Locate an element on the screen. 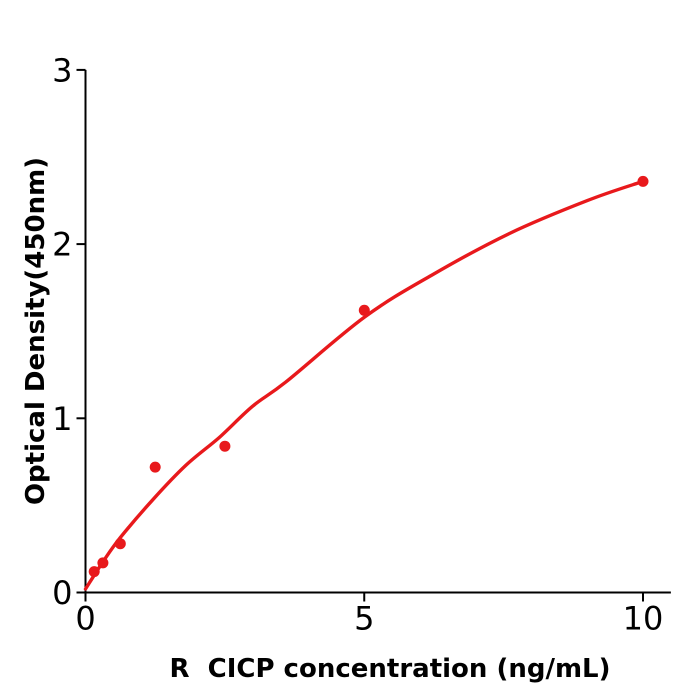  x-tick-label: 0 is located at coordinates (85, 619).